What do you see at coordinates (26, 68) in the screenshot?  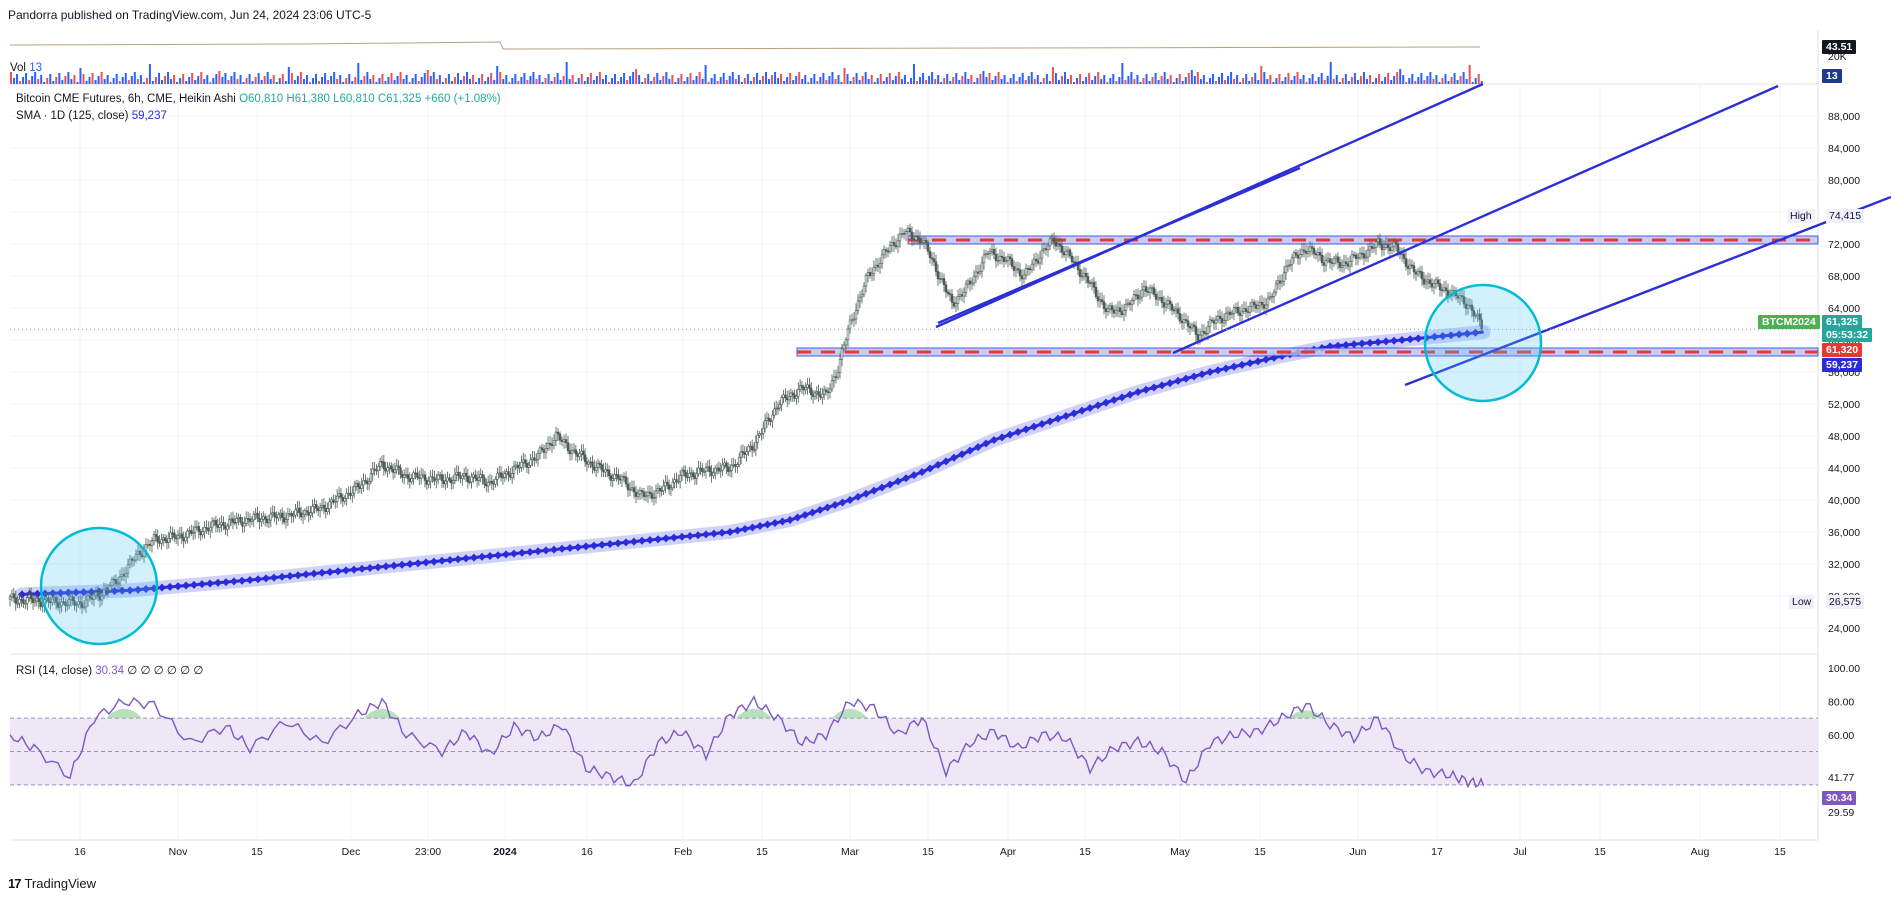 I see `volume-legend: Vol 13` at bounding box center [26, 68].